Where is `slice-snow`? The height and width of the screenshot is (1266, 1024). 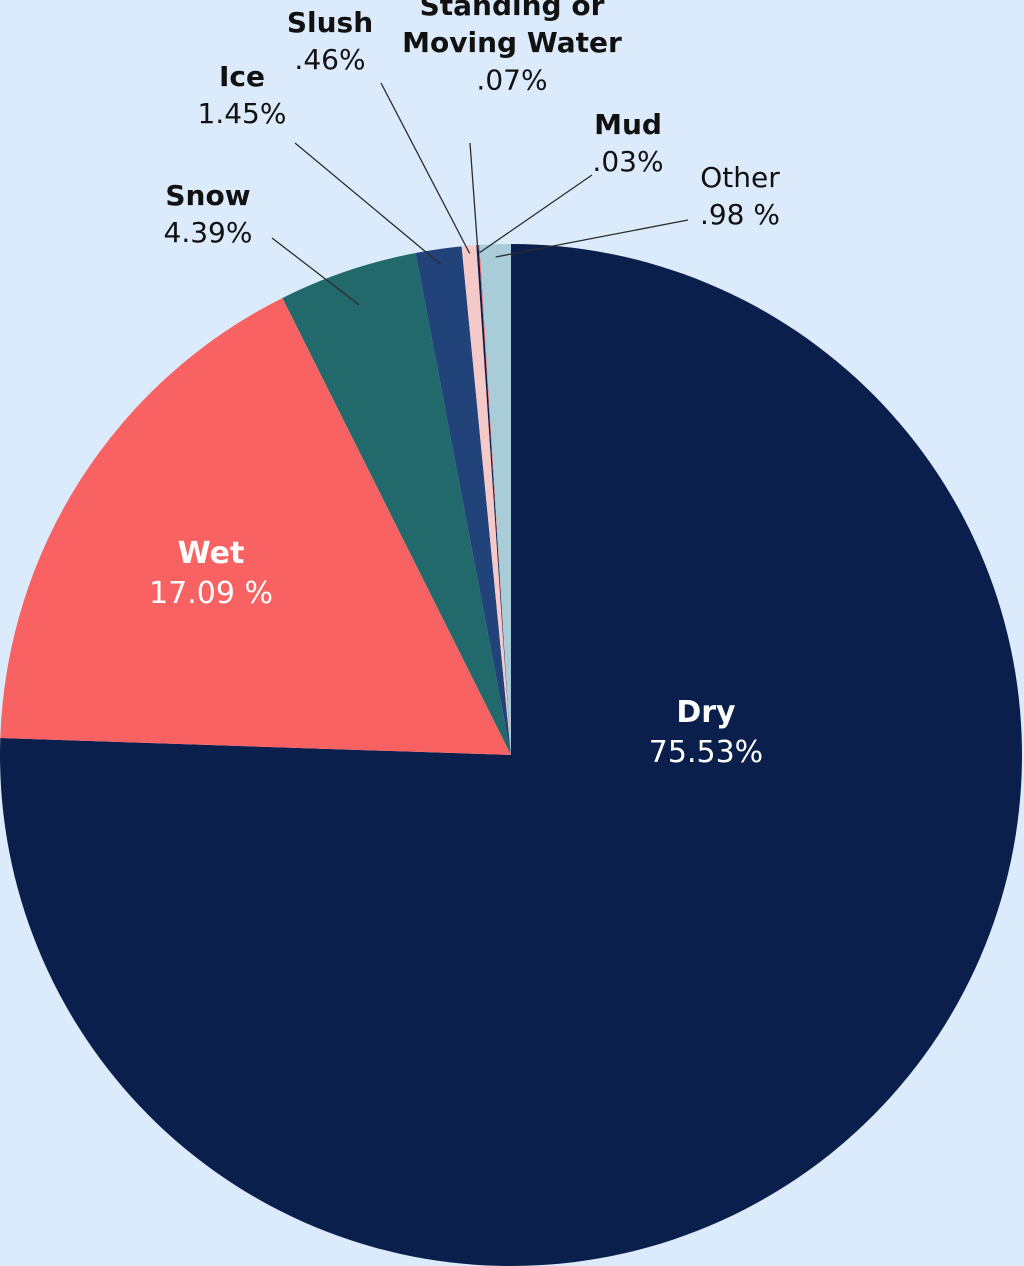 slice-snow is located at coordinates (396, 503).